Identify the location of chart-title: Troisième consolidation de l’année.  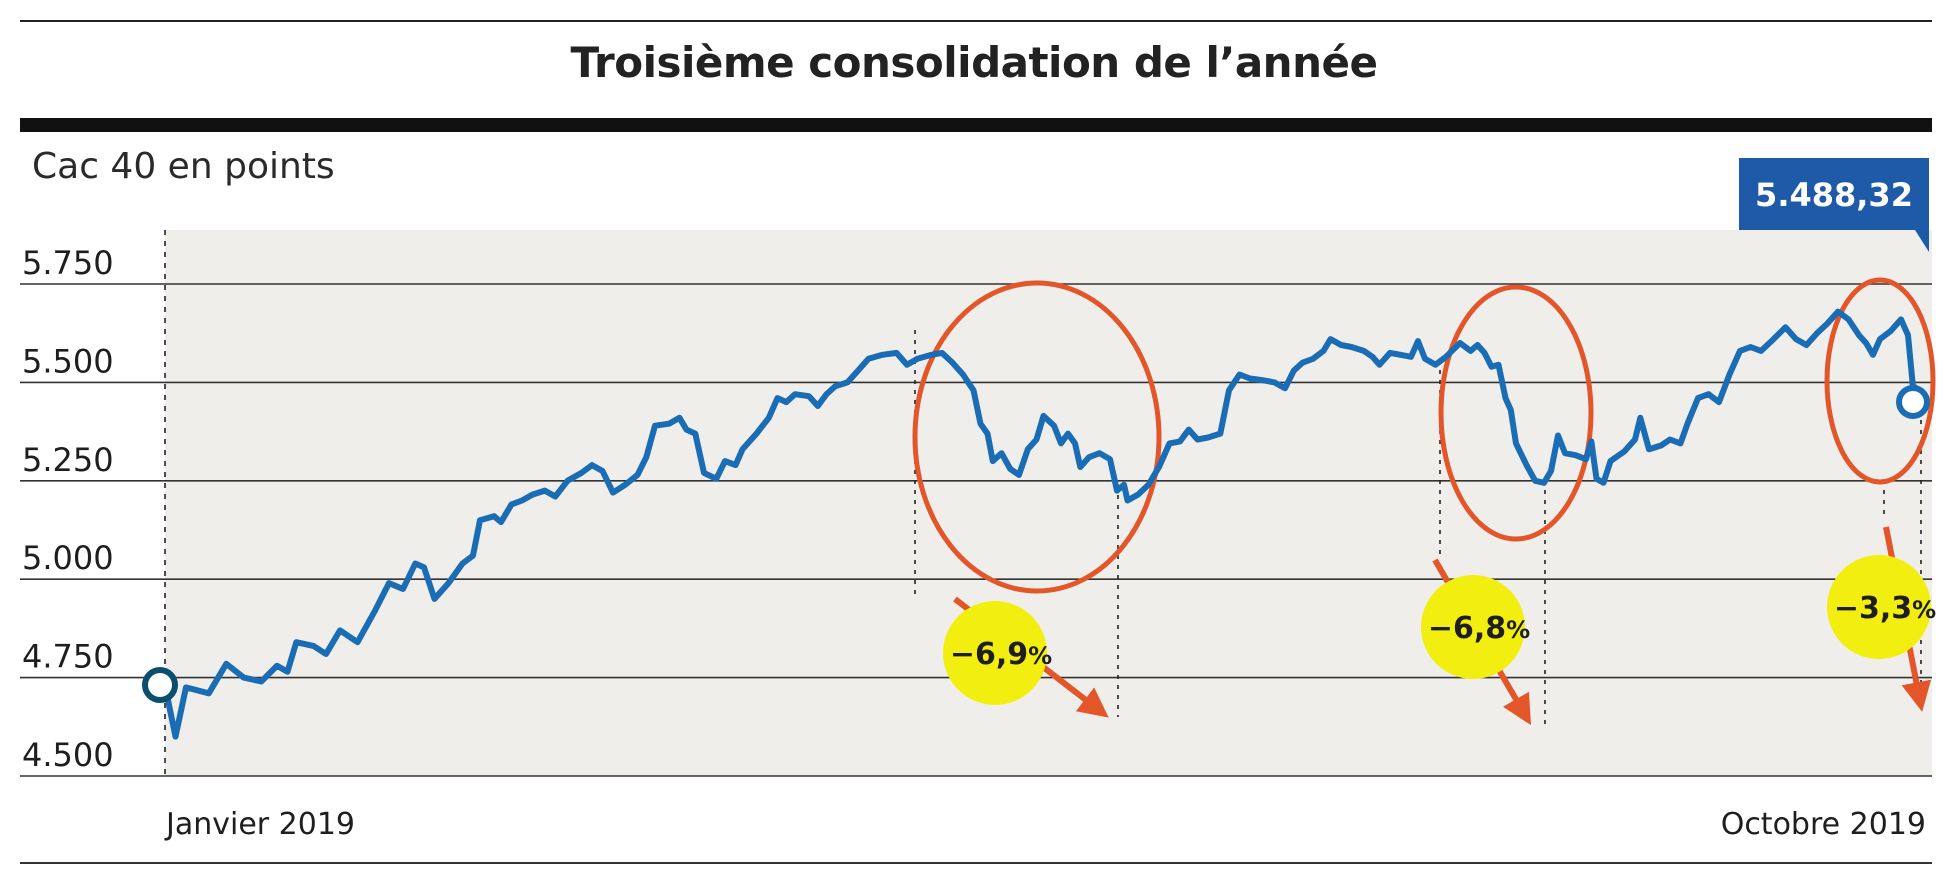
(974, 62).